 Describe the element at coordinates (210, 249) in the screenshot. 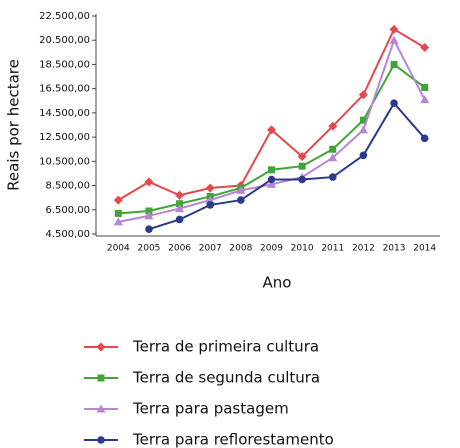

I see `x-tick-label: 2007` at that location.